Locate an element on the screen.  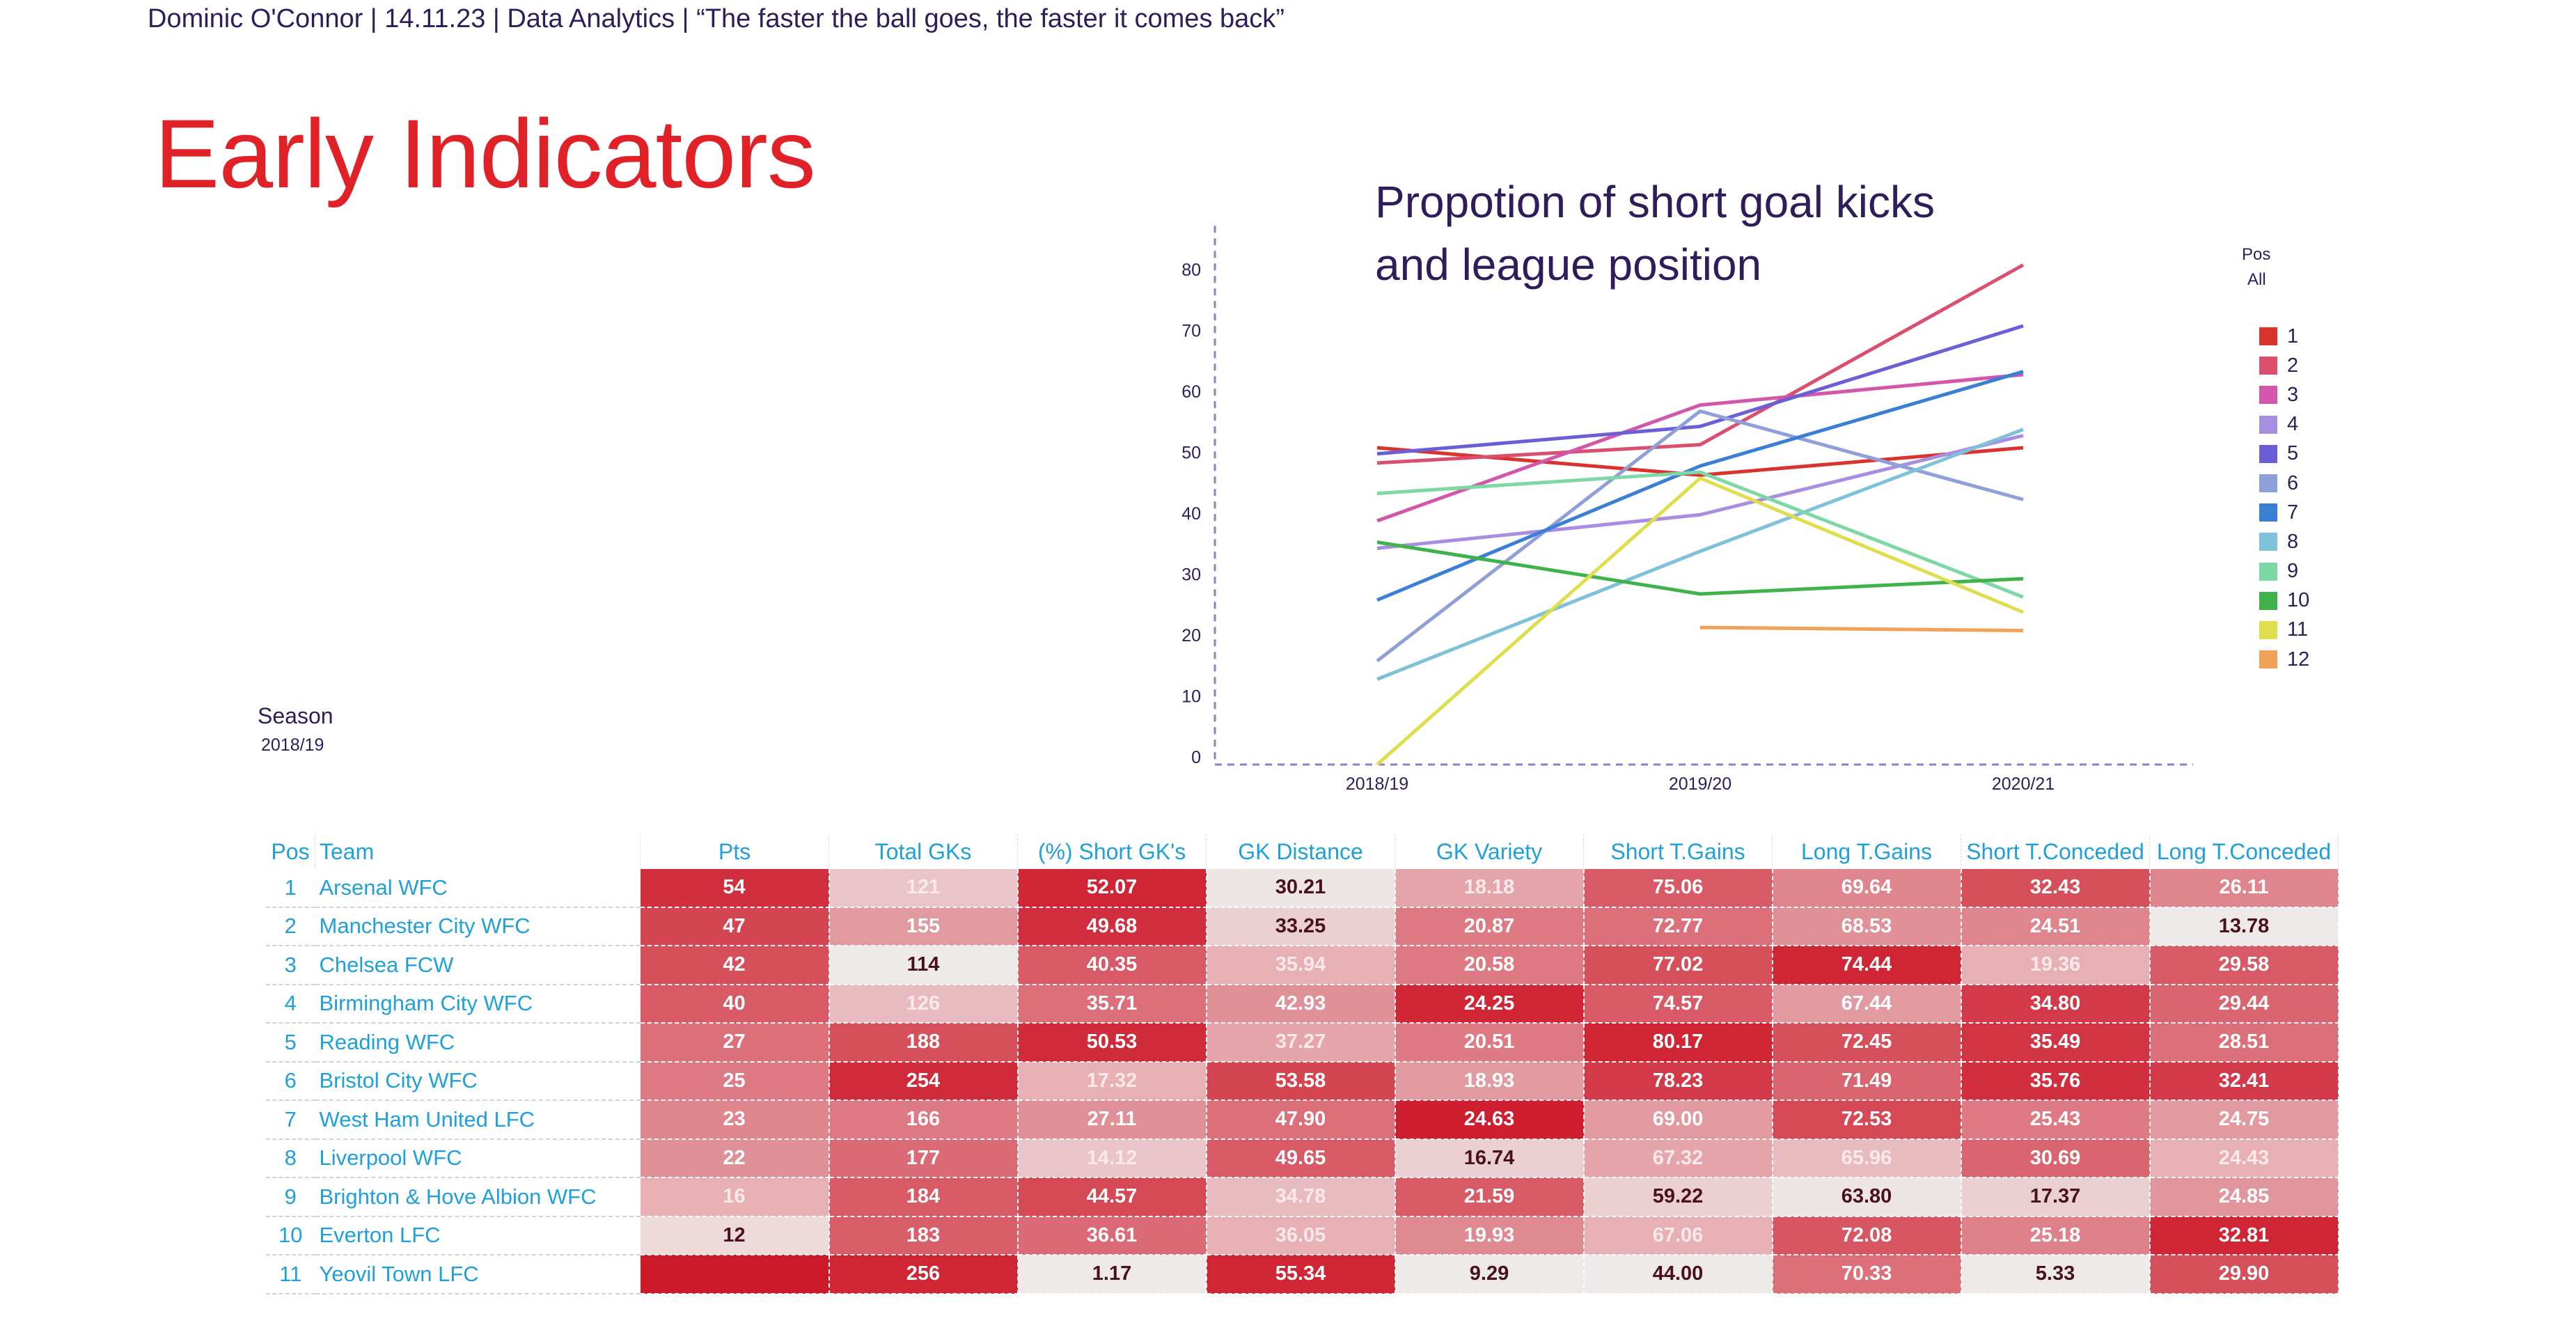
legend-item-pos-9: 9 is located at coordinates (2284, 571).